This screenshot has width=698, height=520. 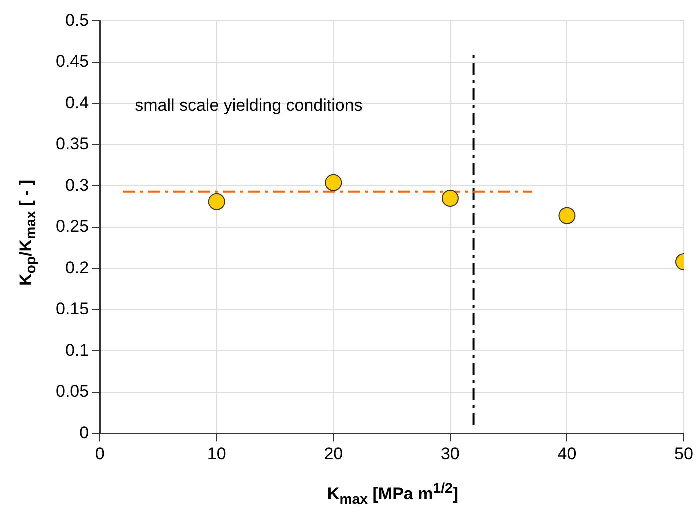 I want to click on x-tick-label: 30, so click(x=450, y=454).